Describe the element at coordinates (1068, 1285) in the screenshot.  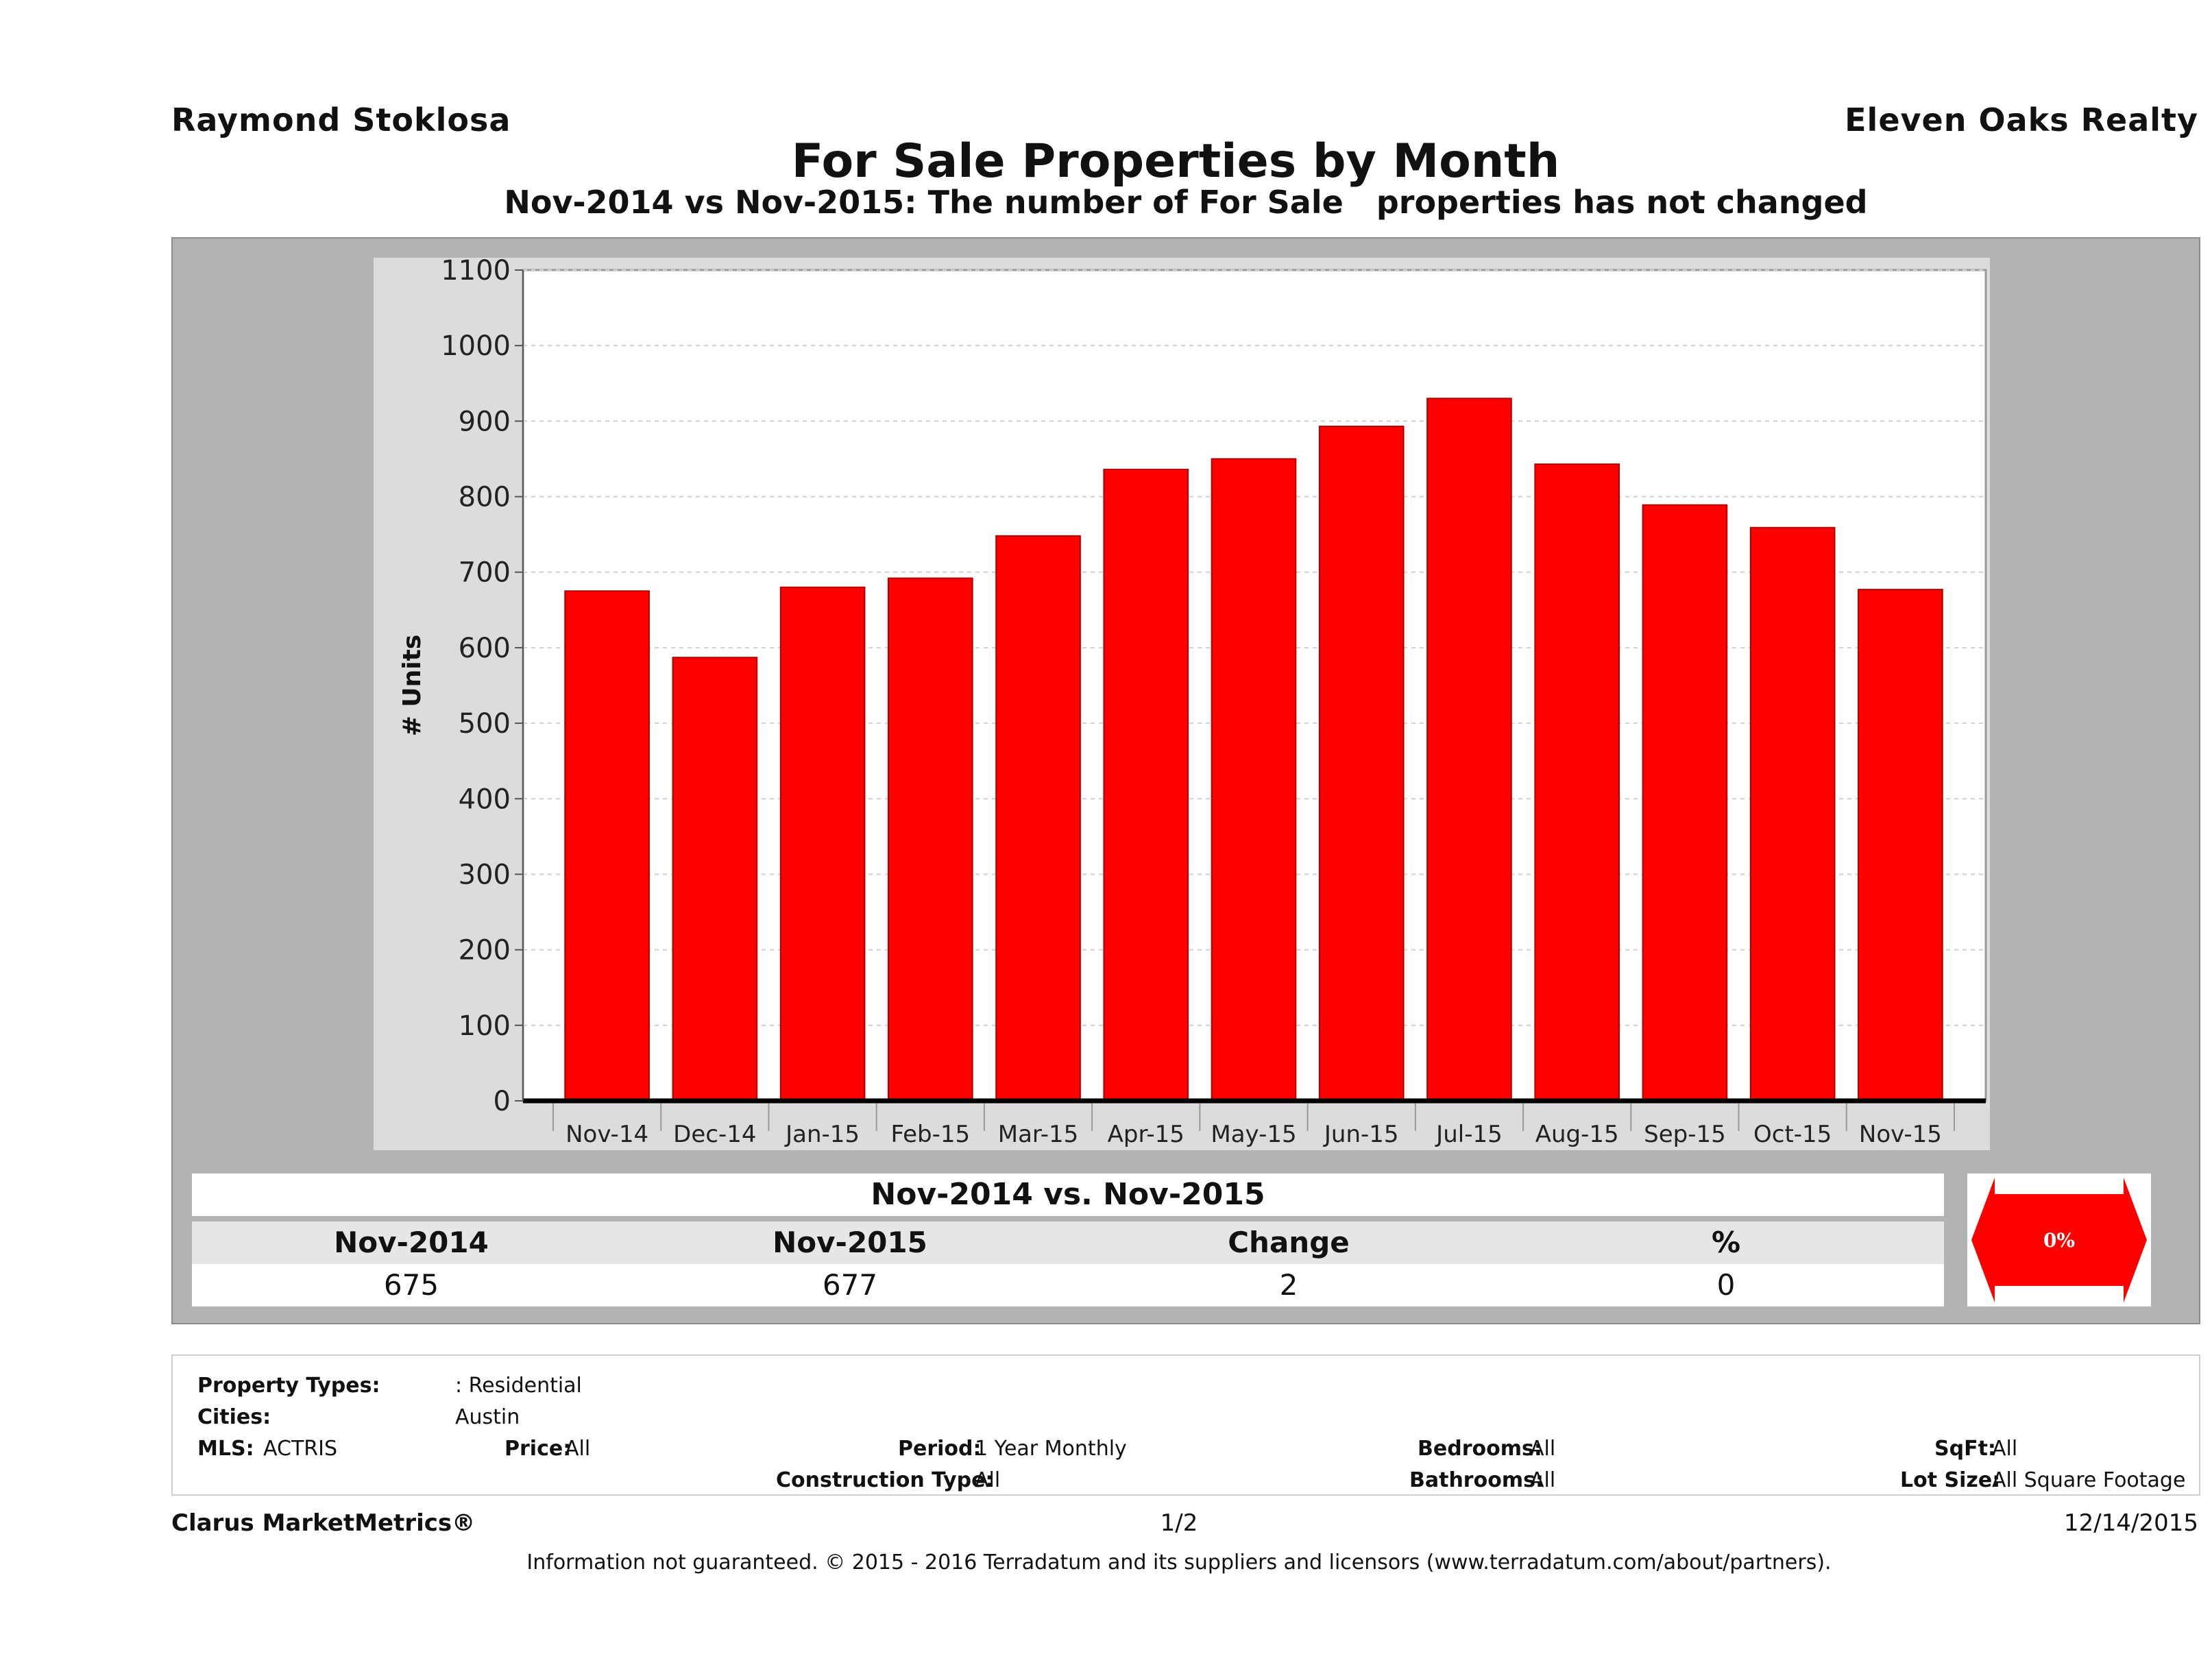
I see `summary-value-row: 675 677 2 0` at that location.